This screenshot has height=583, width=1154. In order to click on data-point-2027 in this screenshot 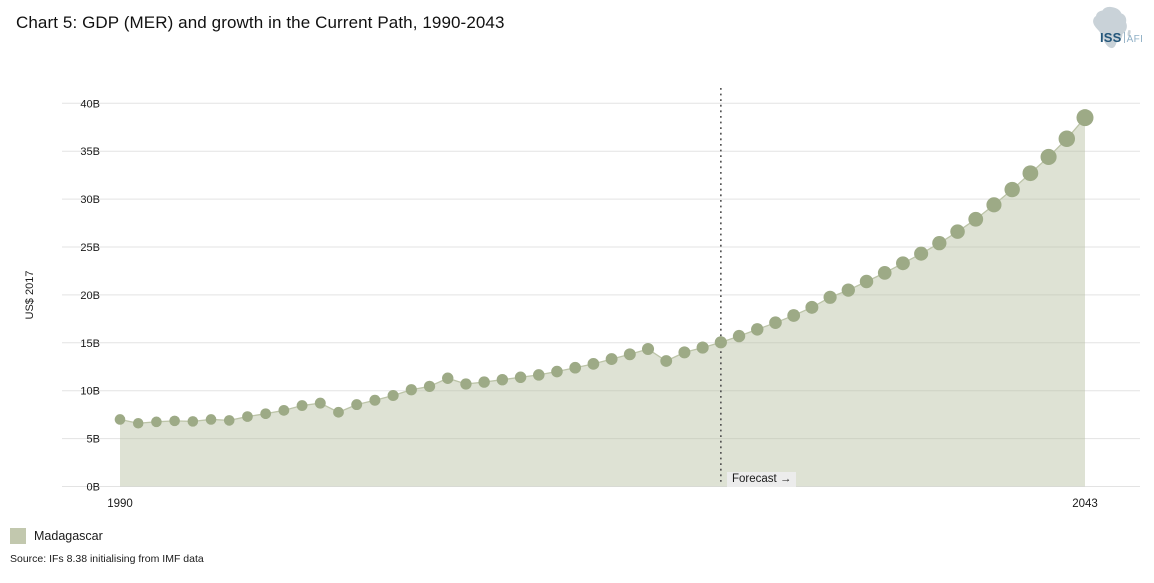, I will do `click(794, 315)`.